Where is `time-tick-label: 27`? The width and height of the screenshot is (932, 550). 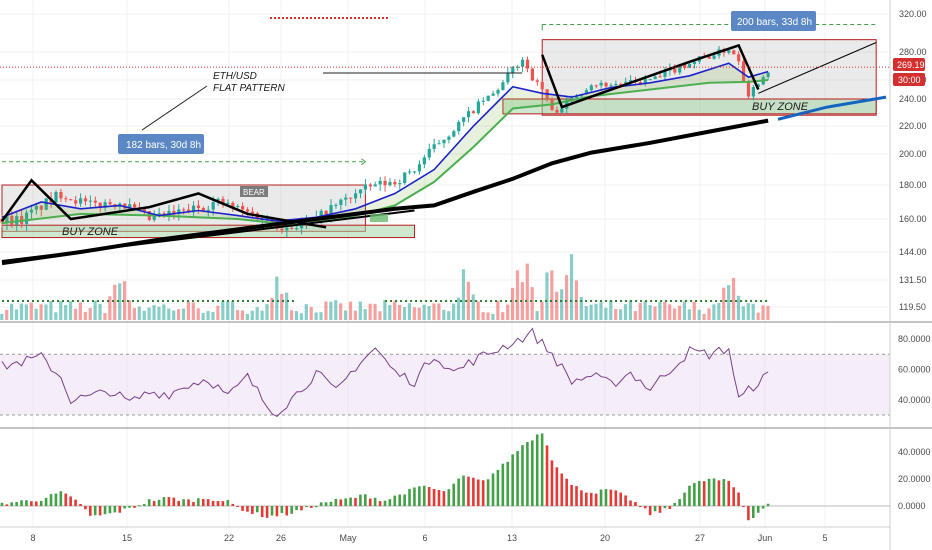 time-tick-label: 27 is located at coordinates (700, 538).